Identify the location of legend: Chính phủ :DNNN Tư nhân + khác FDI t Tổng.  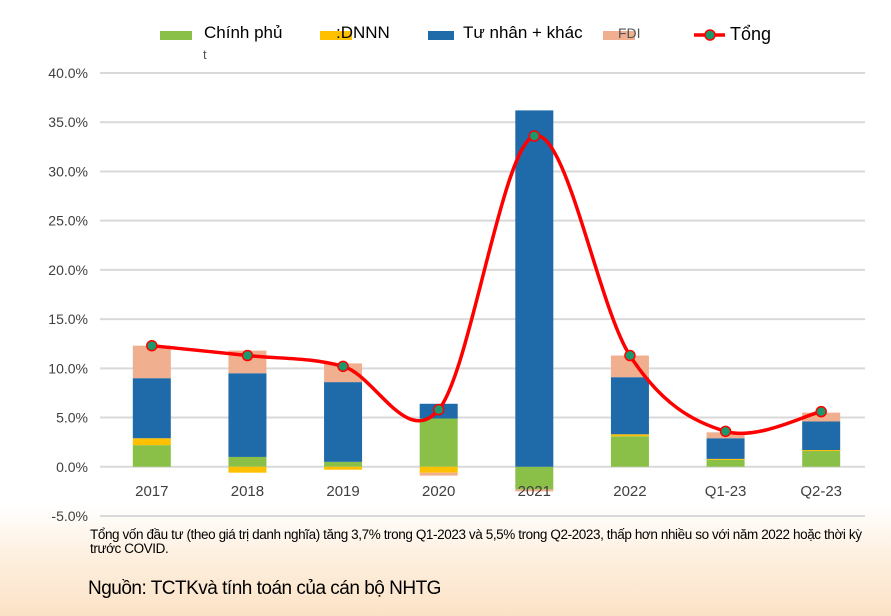
(465, 42).